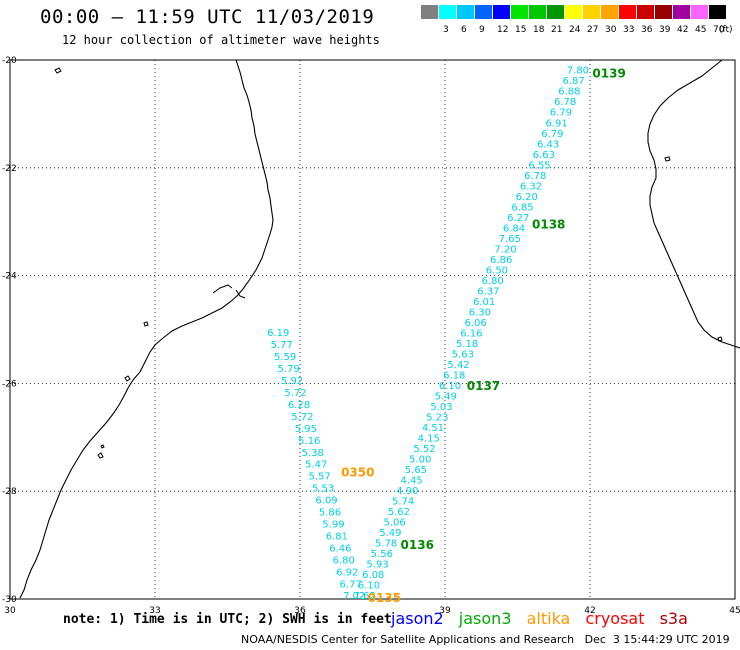  Describe the element at coordinates (608, 73) in the screenshot. I see `pass-time-label: 0139` at that location.